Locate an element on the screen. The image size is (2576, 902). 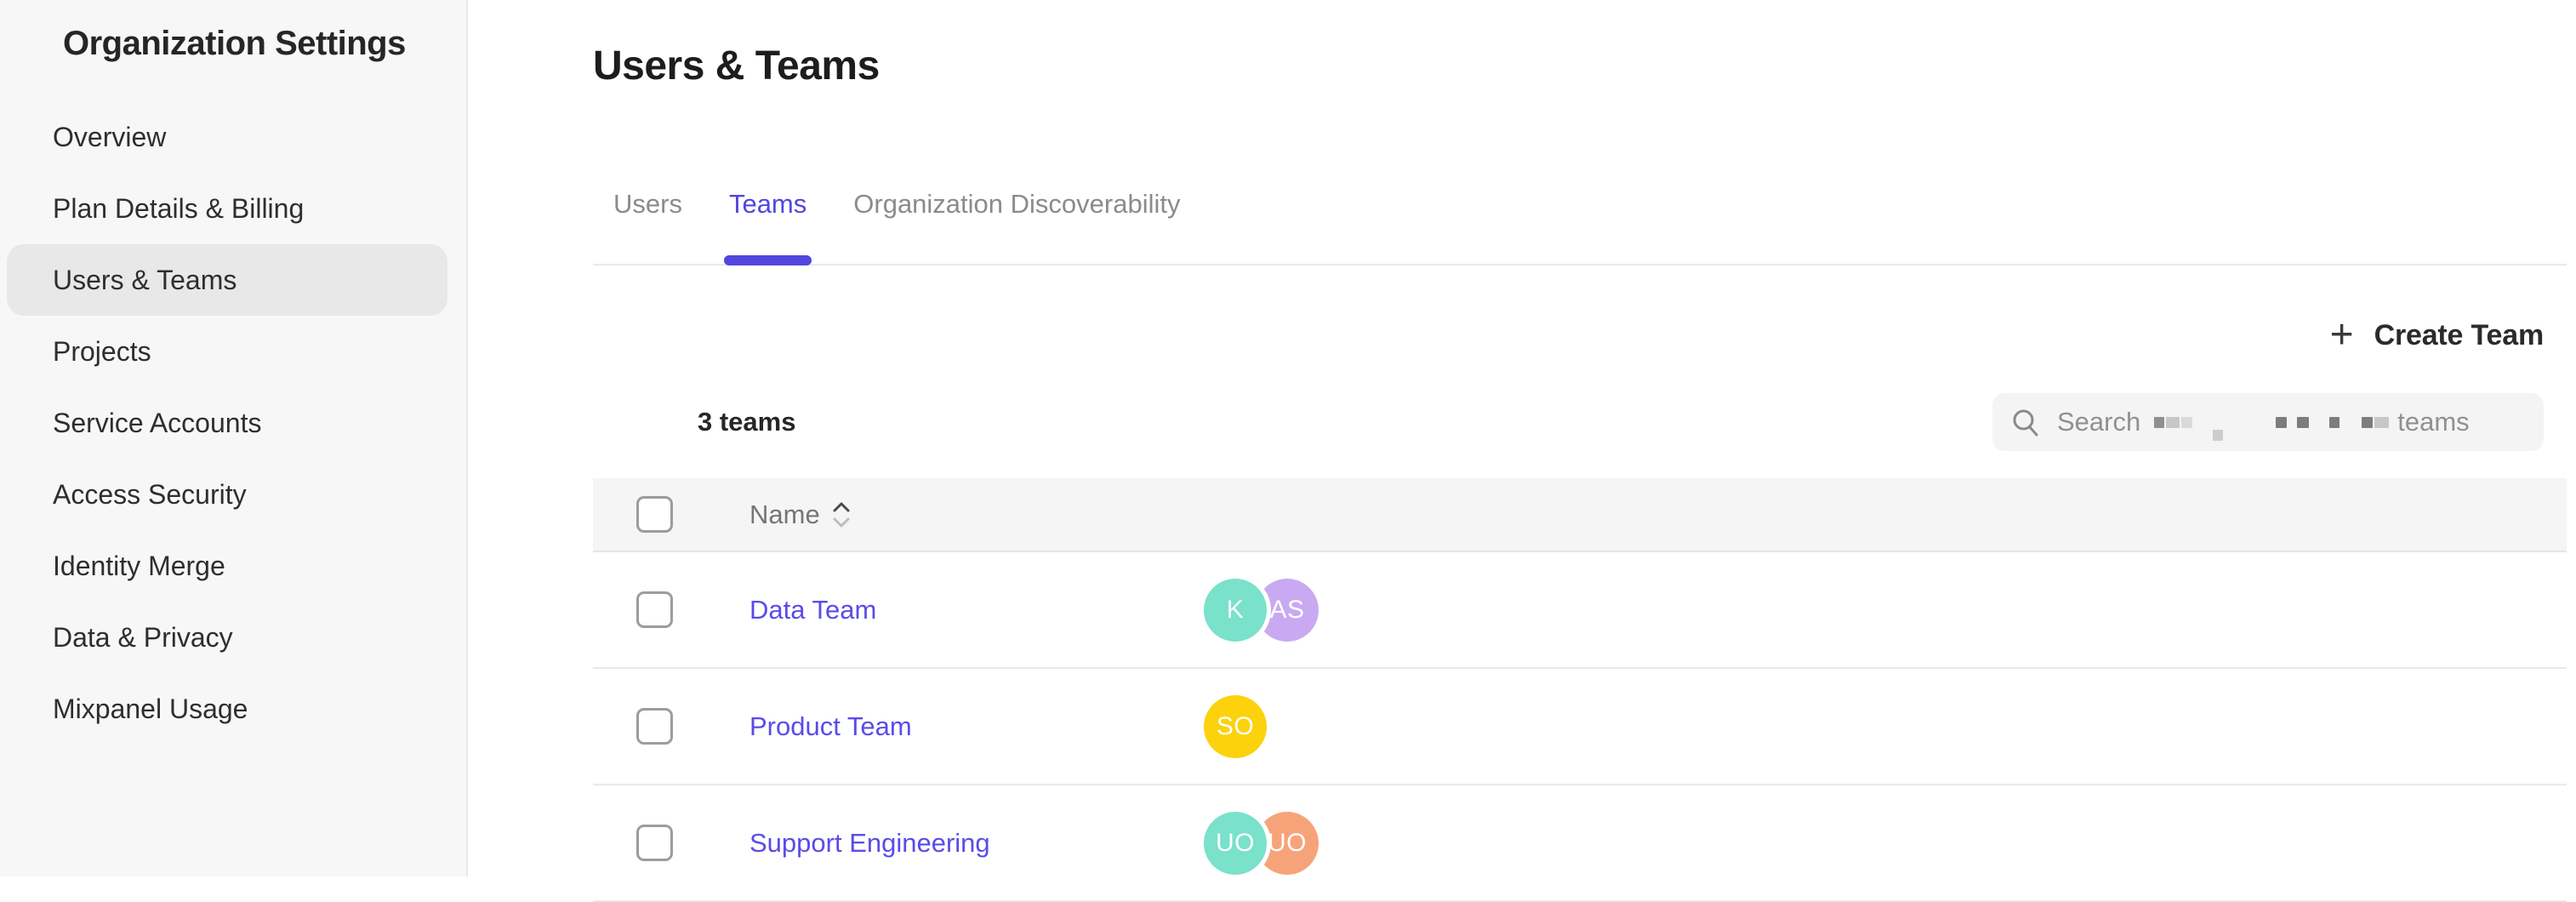
member-avatars: UO UO is located at coordinates (1262, 843).